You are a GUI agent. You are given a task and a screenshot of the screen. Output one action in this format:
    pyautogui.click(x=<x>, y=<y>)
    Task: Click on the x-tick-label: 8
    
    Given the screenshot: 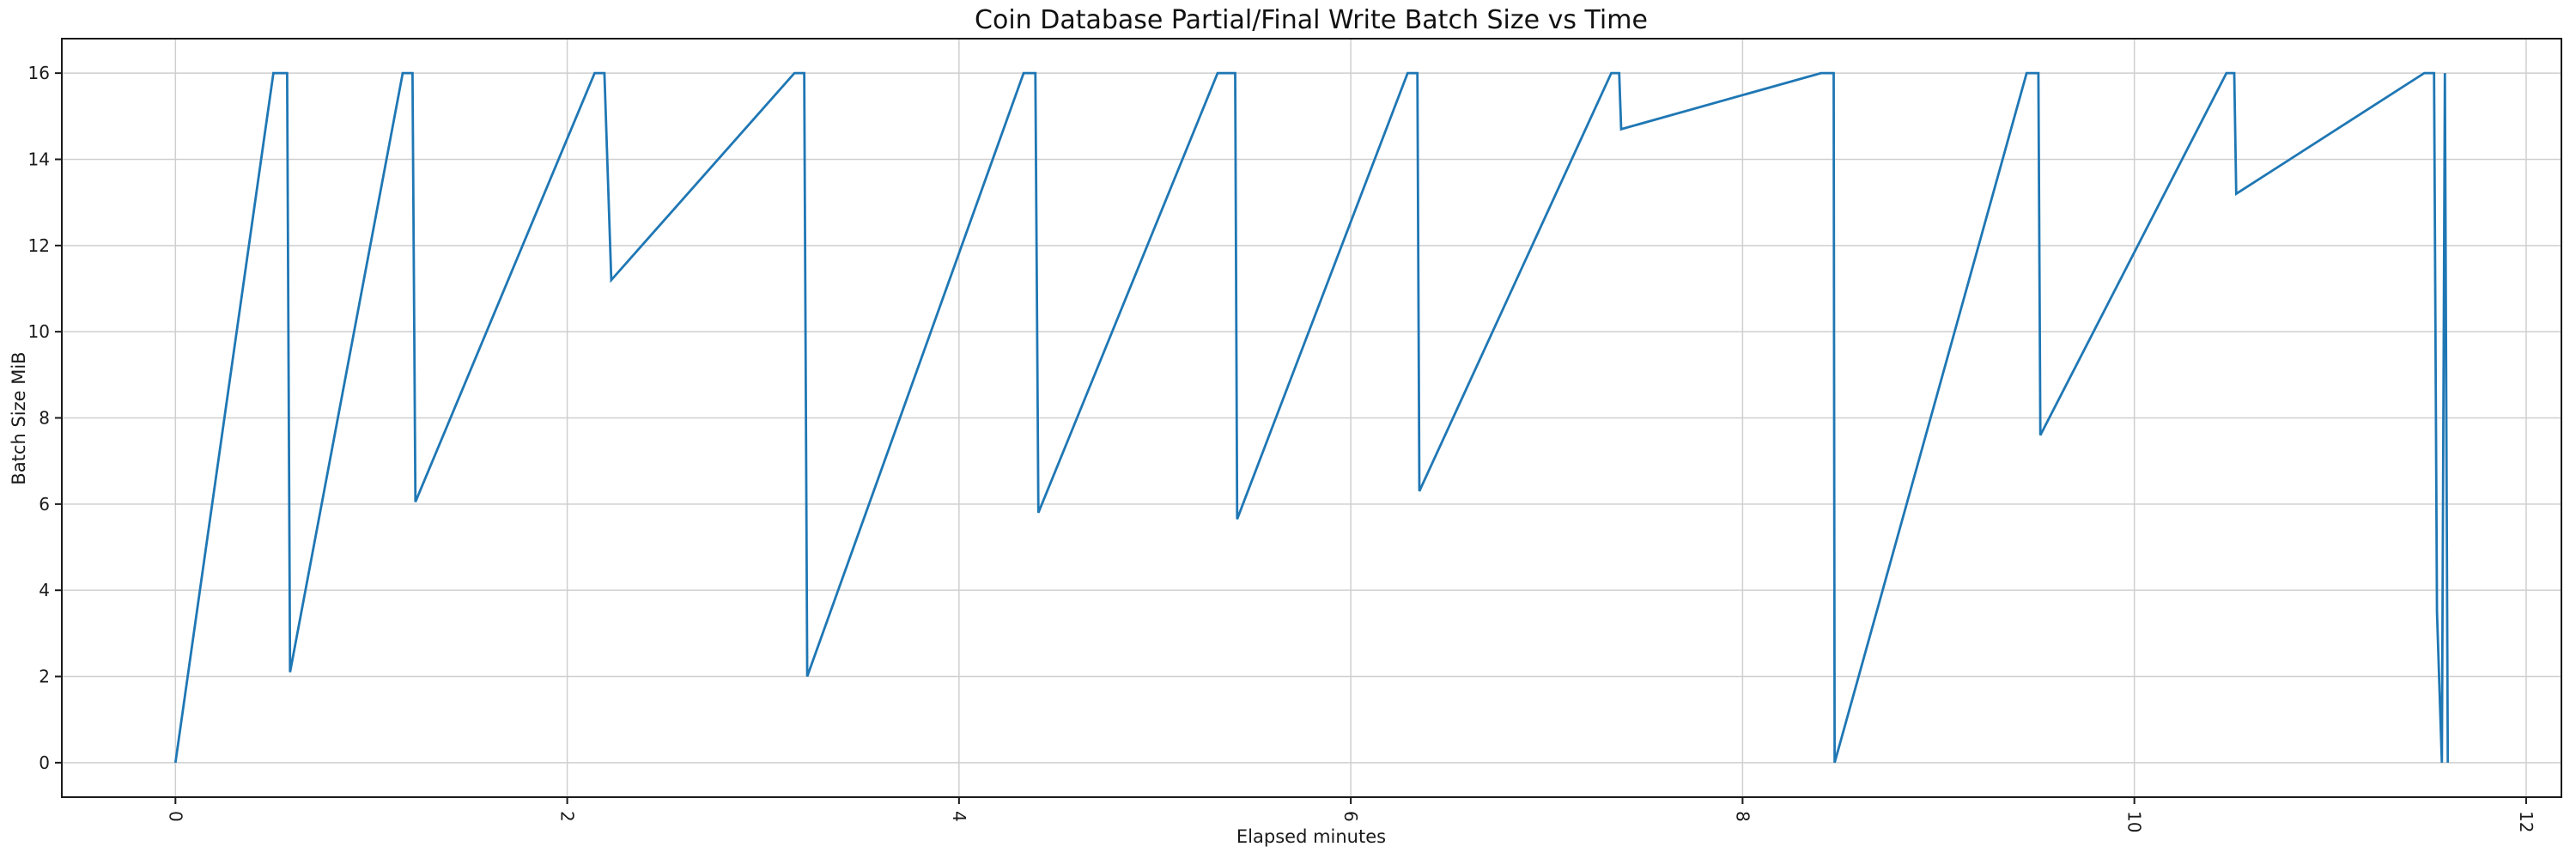 What is the action you would take?
    pyautogui.click(x=1742, y=816)
    